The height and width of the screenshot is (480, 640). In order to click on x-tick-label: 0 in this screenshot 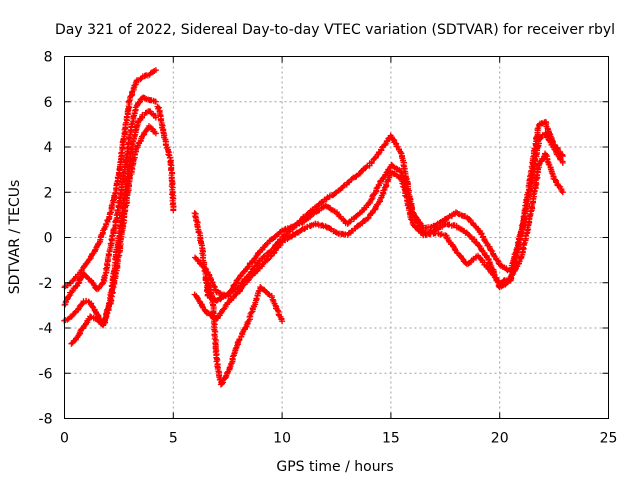, I will do `click(64, 439)`.